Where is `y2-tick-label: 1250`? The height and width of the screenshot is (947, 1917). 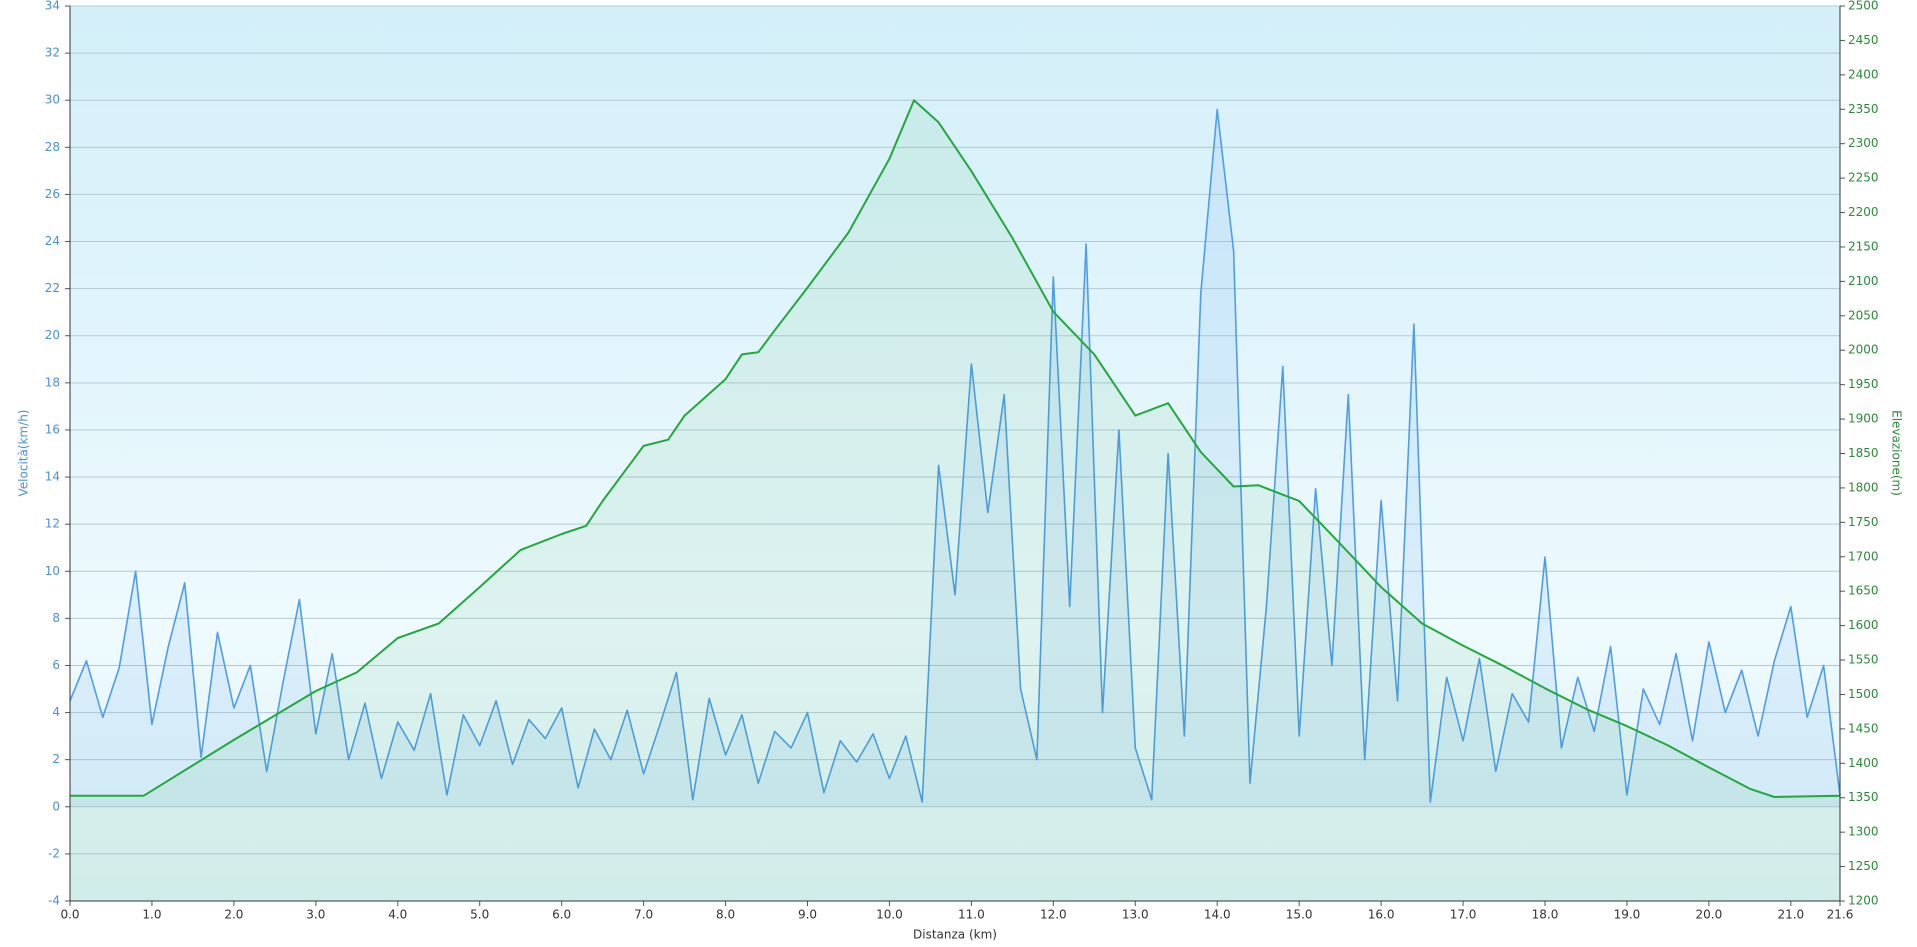 y2-tick-label: 1250 is located at coordinates (1863, 866).